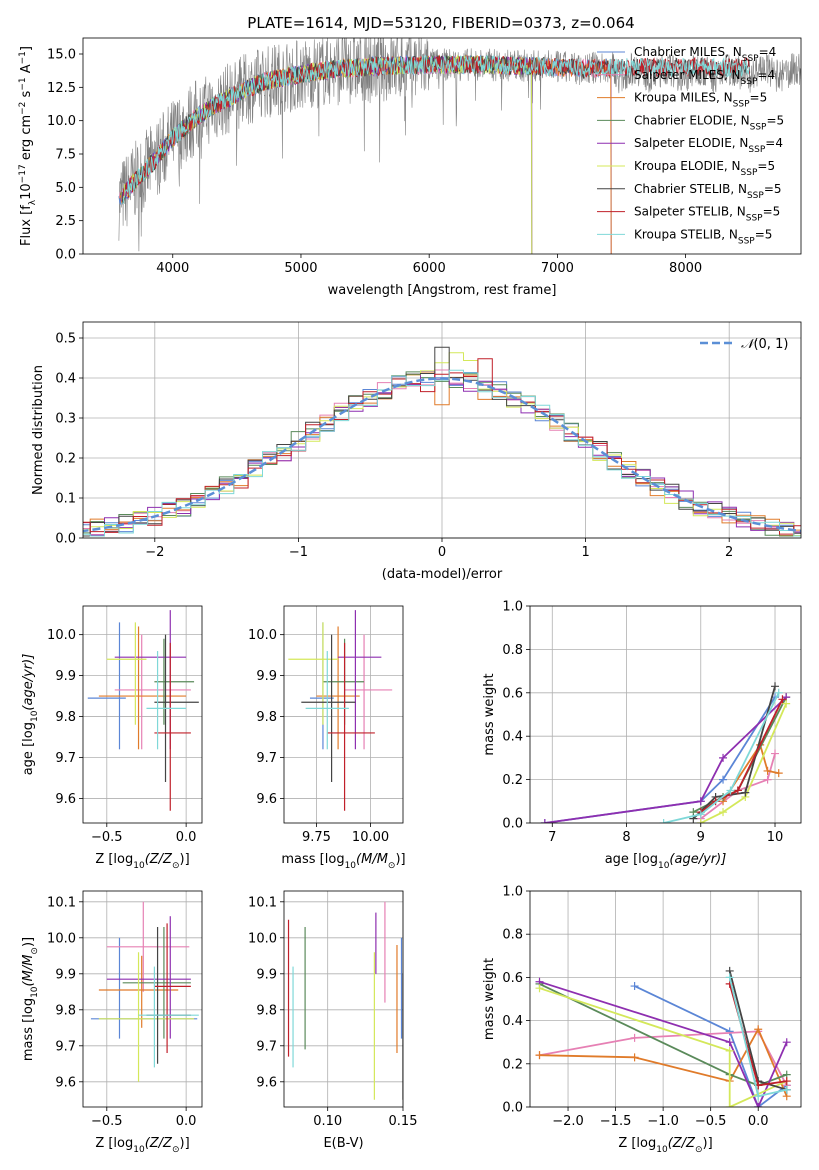  I want to click on x-axis-label: wavelength [Angstrom, rest frame], so click(442, 290).